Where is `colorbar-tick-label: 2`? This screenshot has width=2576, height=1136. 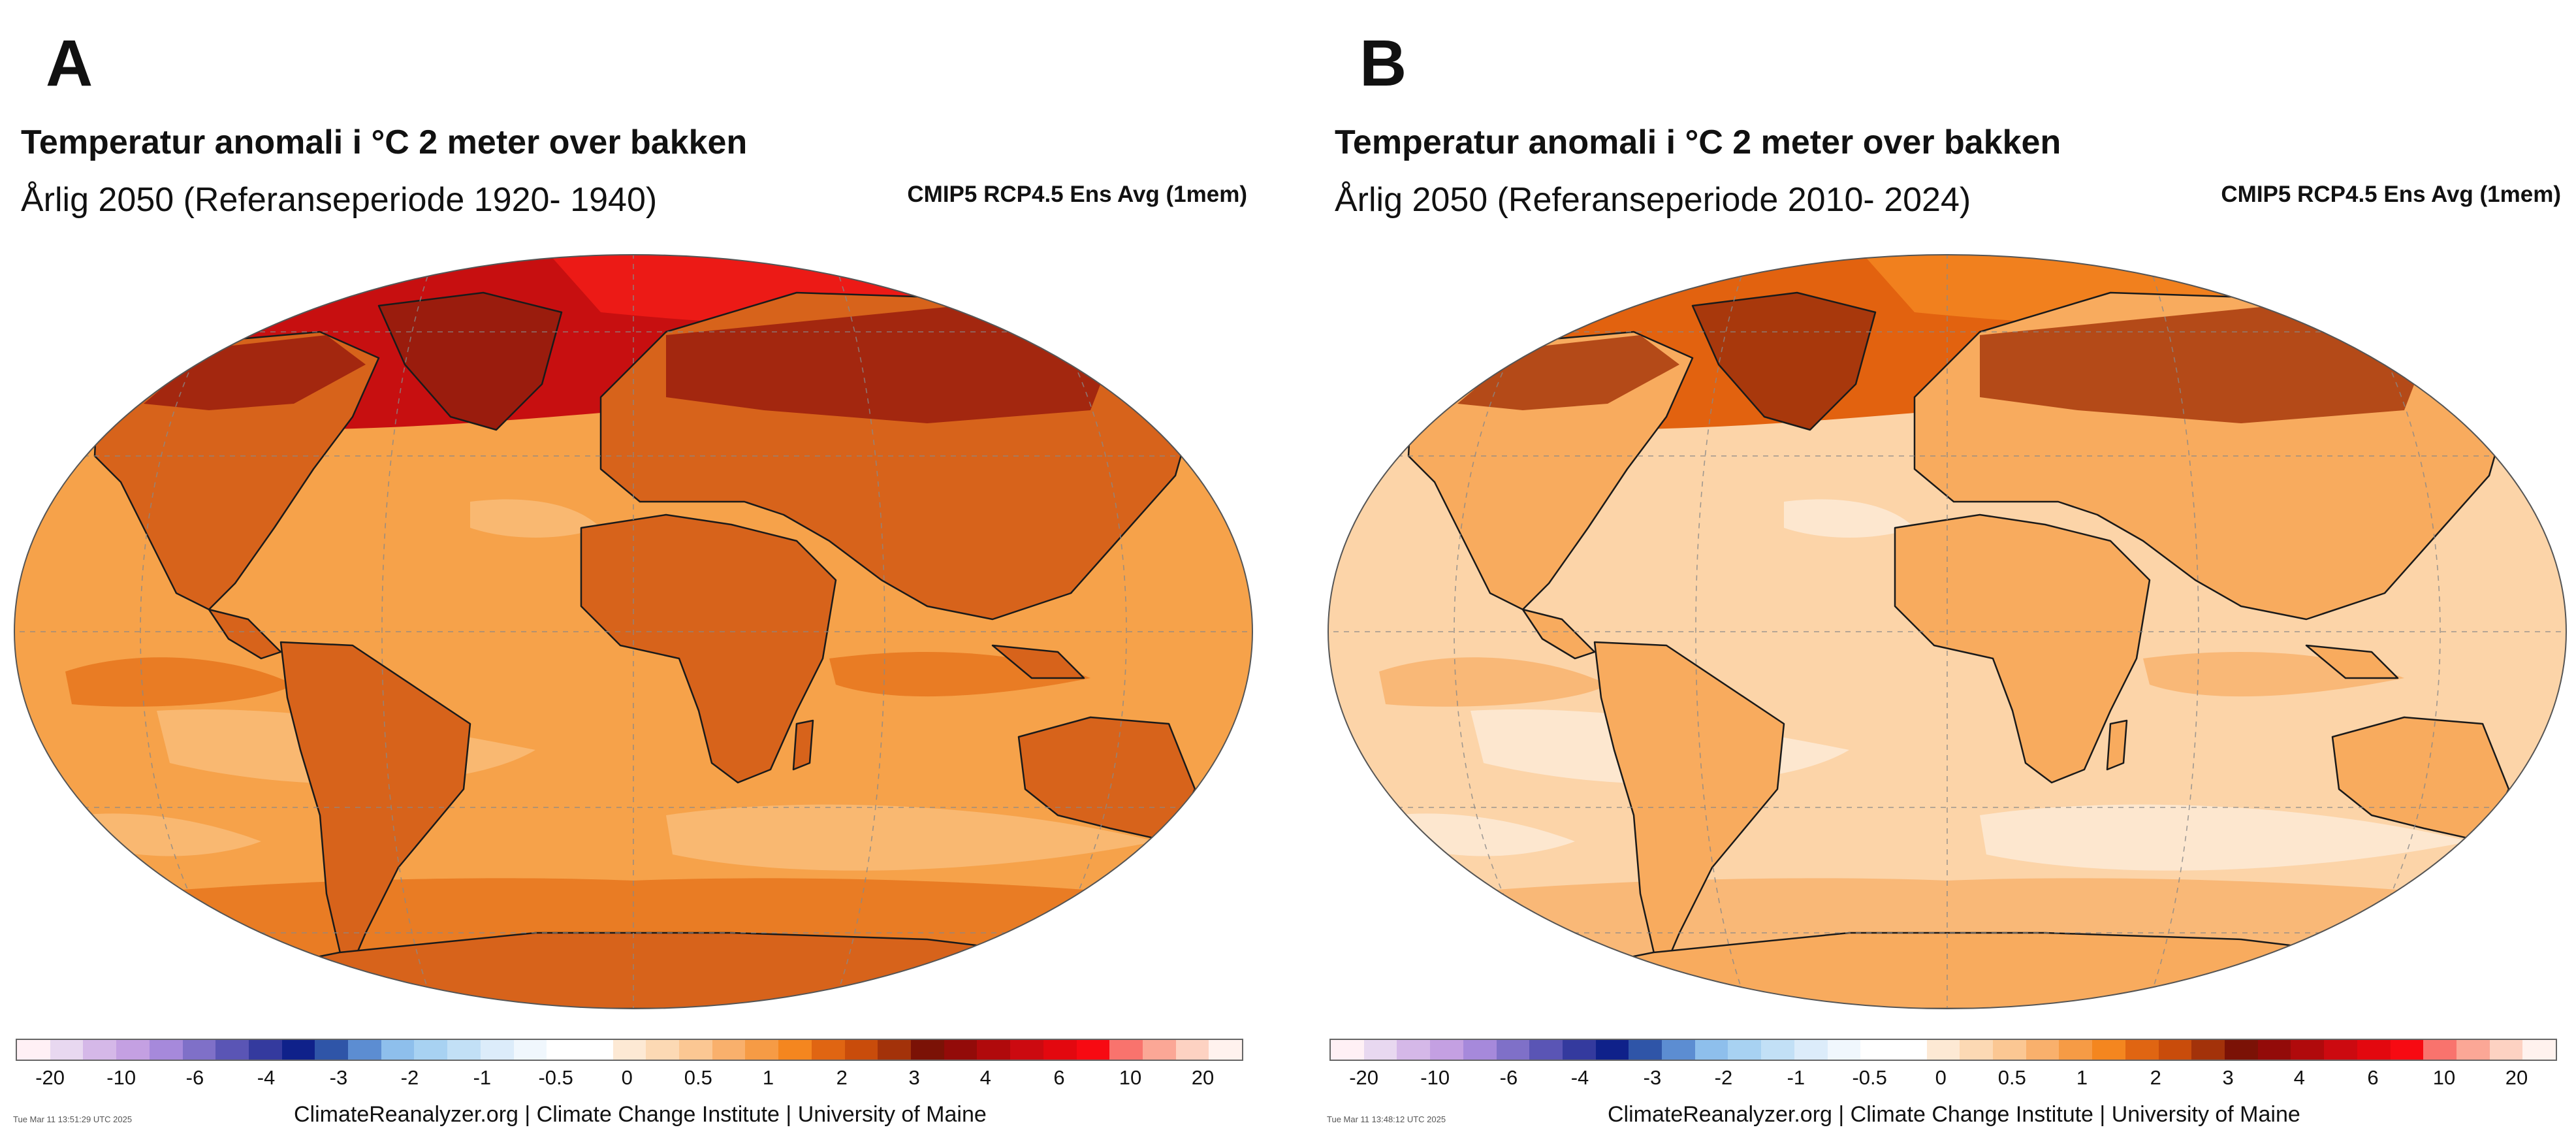
colorbar-tick-label: 2 is located at coordinates (842, 1077).